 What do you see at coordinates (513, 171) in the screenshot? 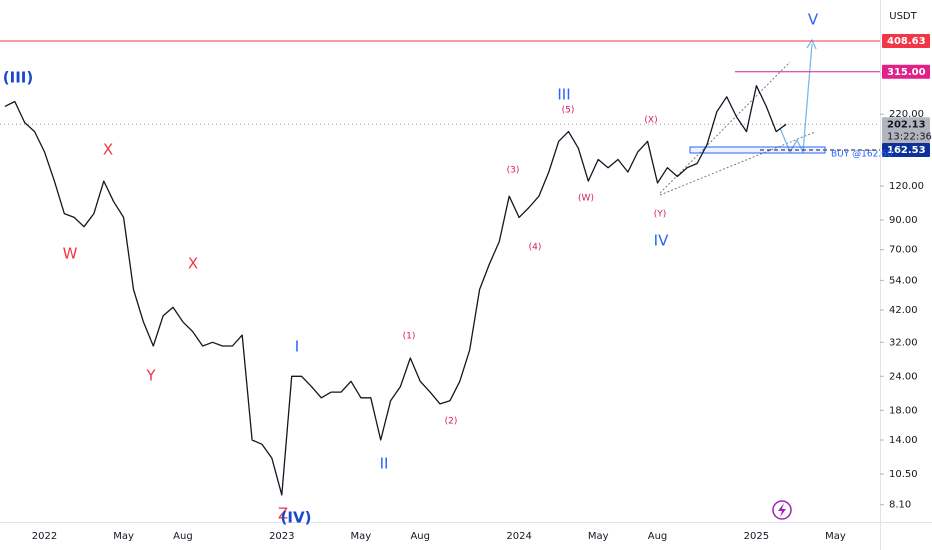
I see `wave-label: (3)` at bounding box center [513, 171].